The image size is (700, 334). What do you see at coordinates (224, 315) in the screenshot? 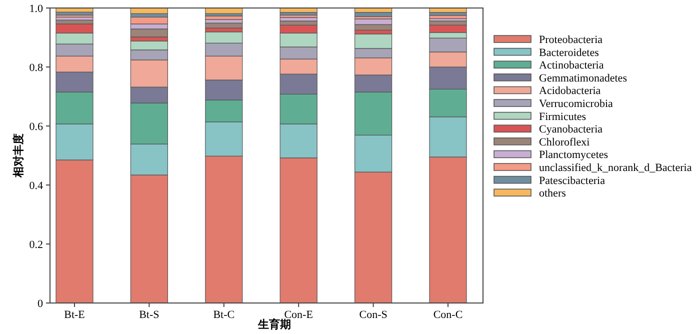
I see `x-tick-label: Bt-C` at bounding box center [224, 315].